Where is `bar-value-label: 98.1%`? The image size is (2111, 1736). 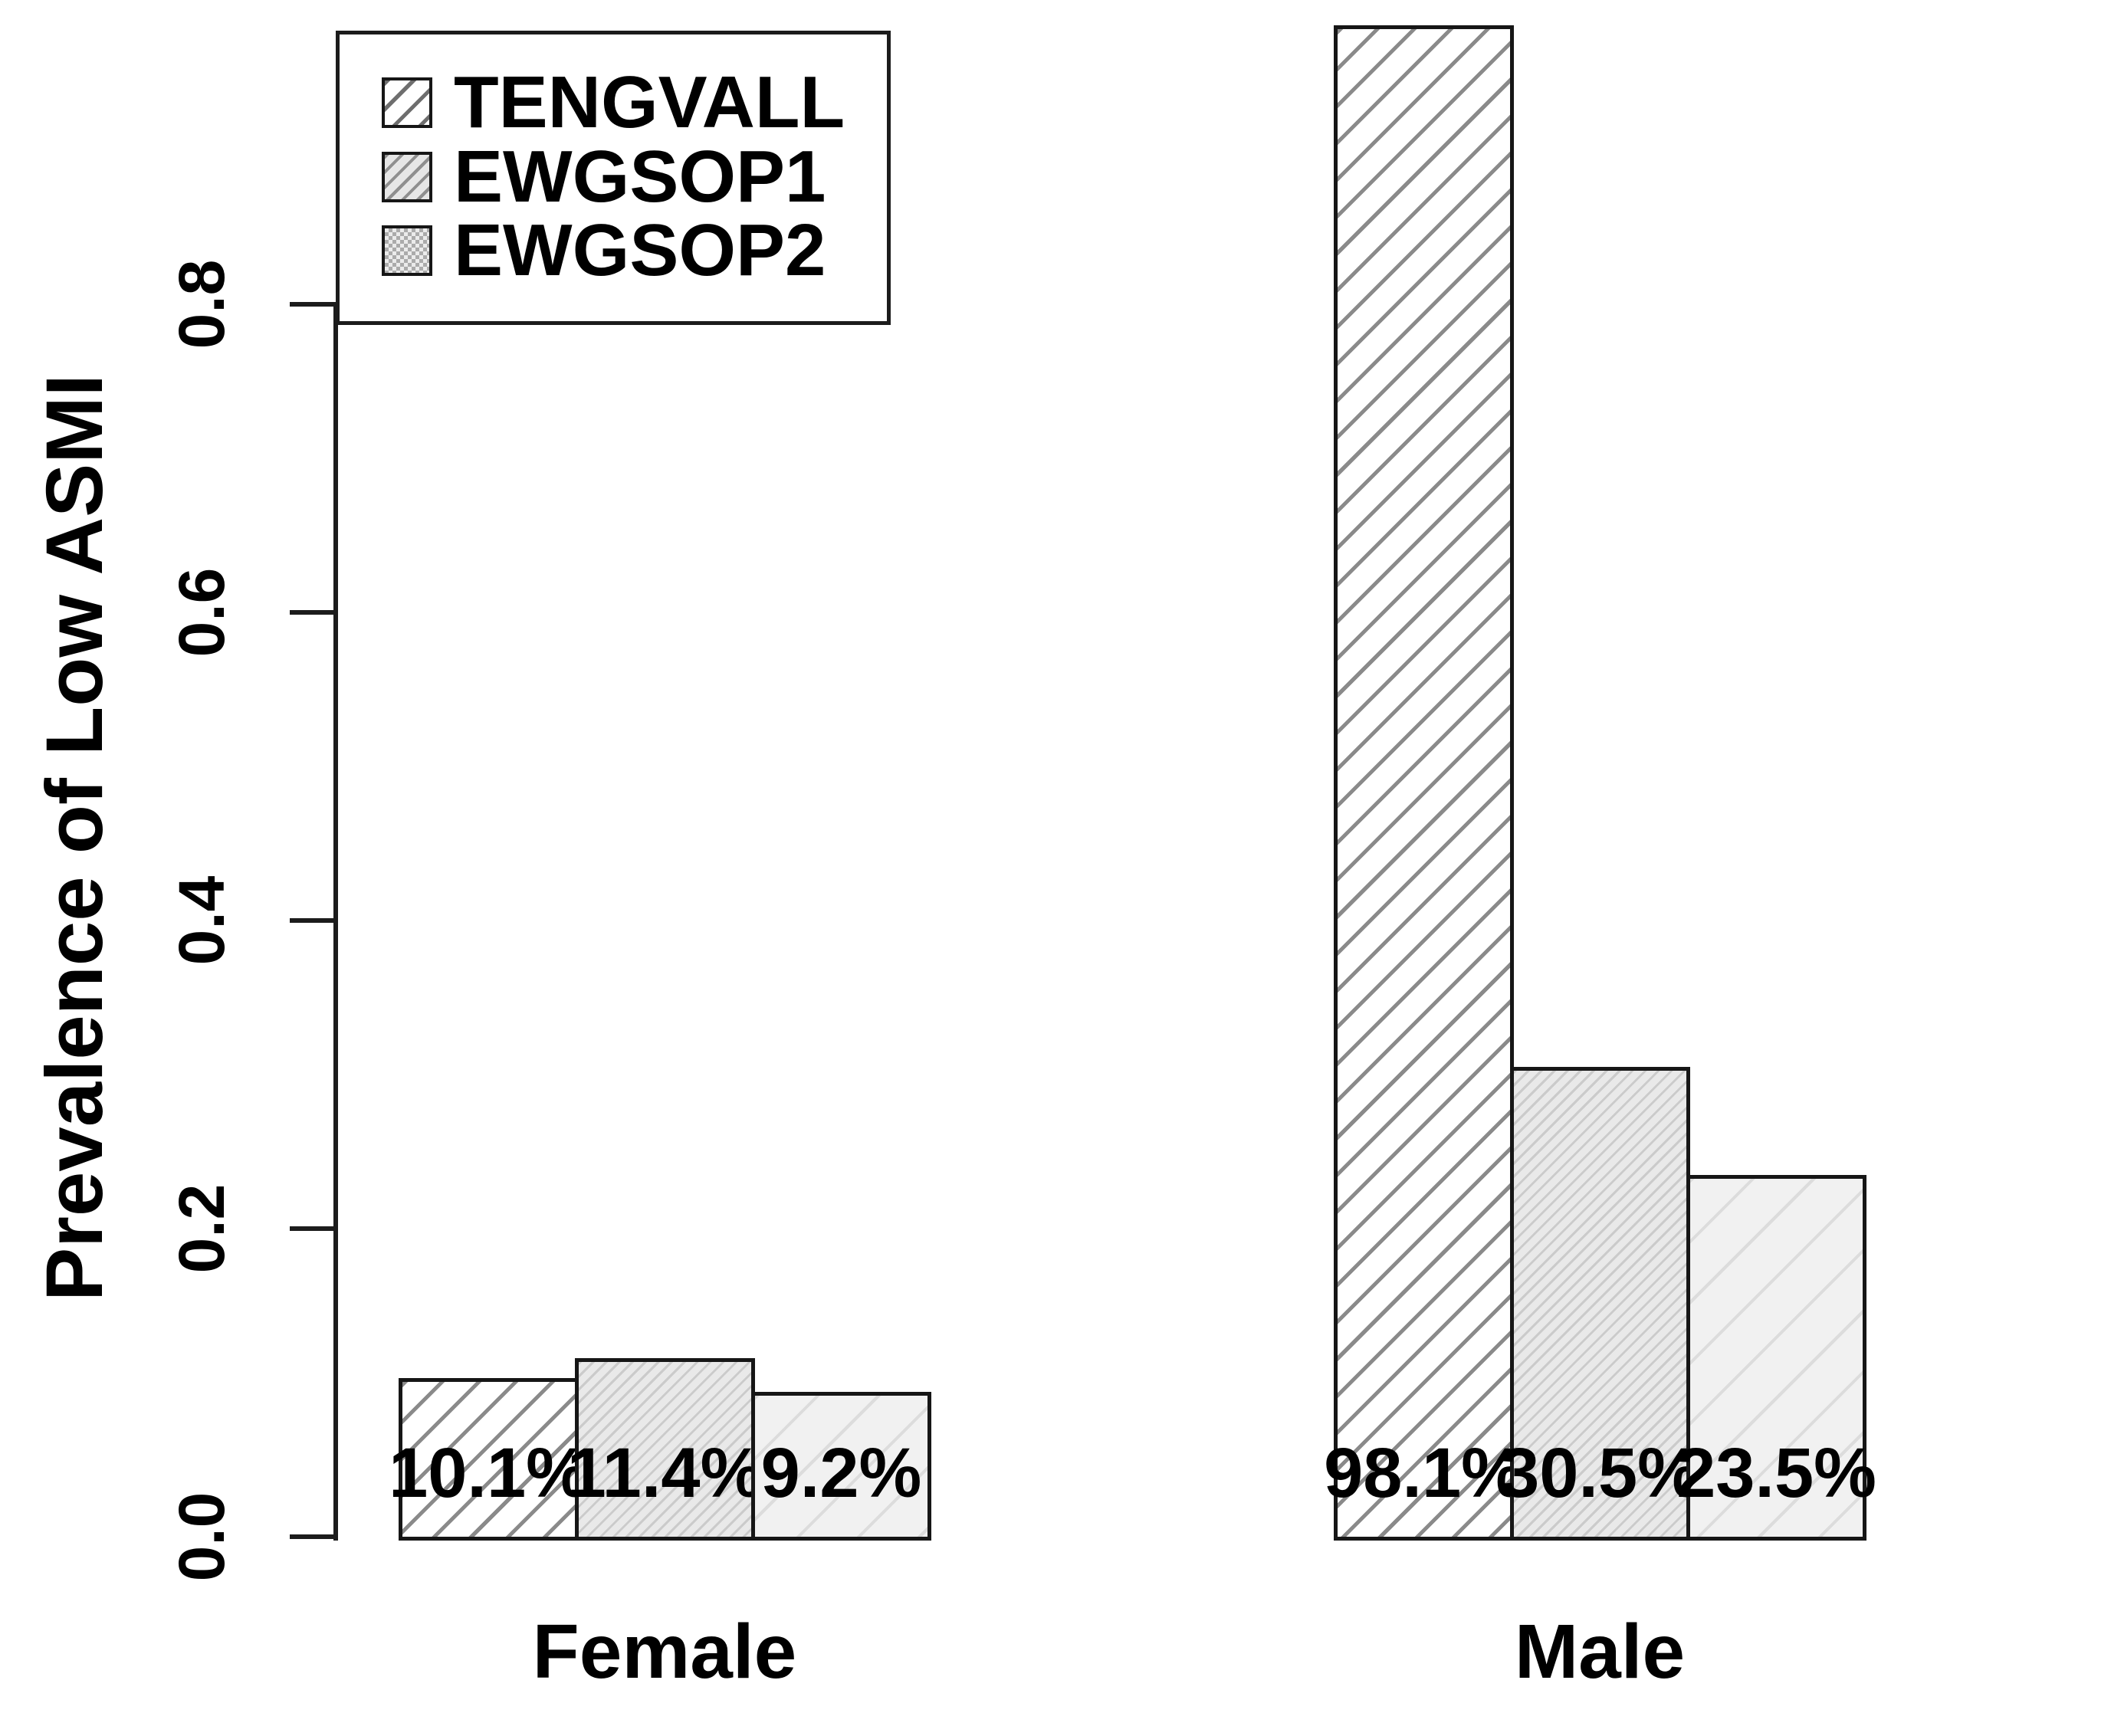 bar-value-label: 98.1% is located at coordinates (1424, 1473).